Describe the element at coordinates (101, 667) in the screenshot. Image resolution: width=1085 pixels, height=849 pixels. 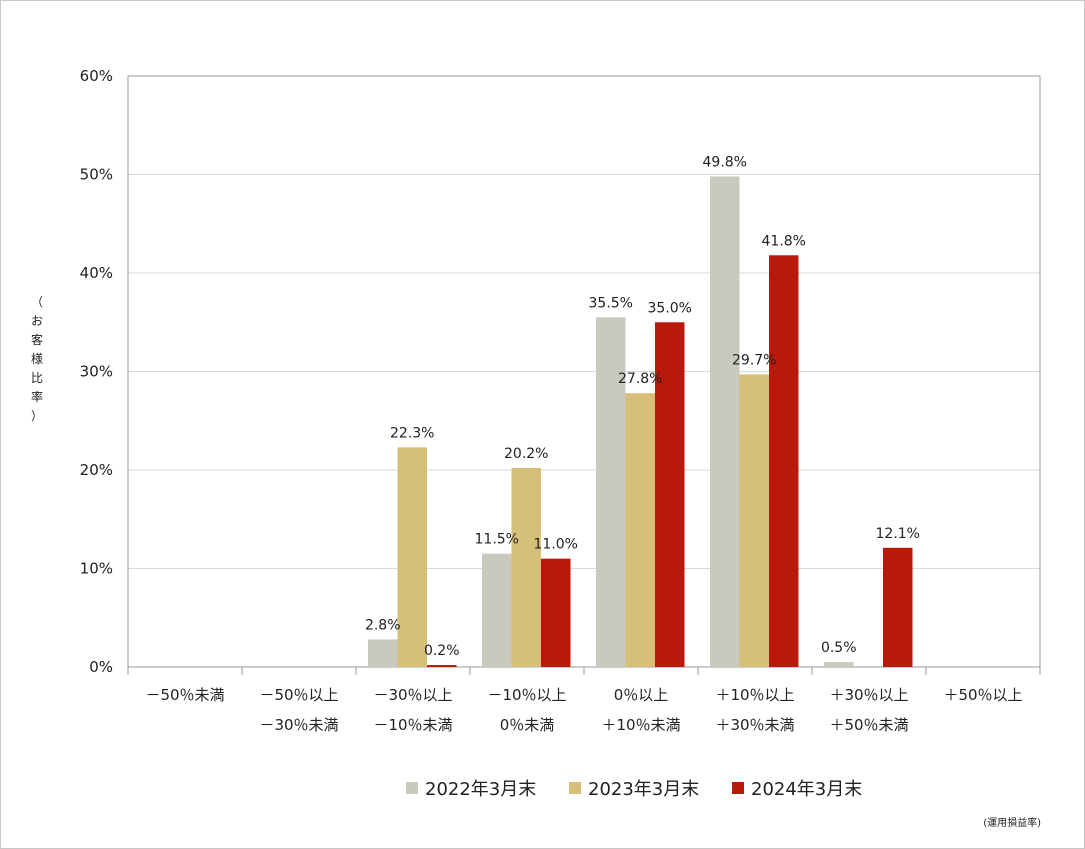
I see `y-tick-label: 0%` at that location.